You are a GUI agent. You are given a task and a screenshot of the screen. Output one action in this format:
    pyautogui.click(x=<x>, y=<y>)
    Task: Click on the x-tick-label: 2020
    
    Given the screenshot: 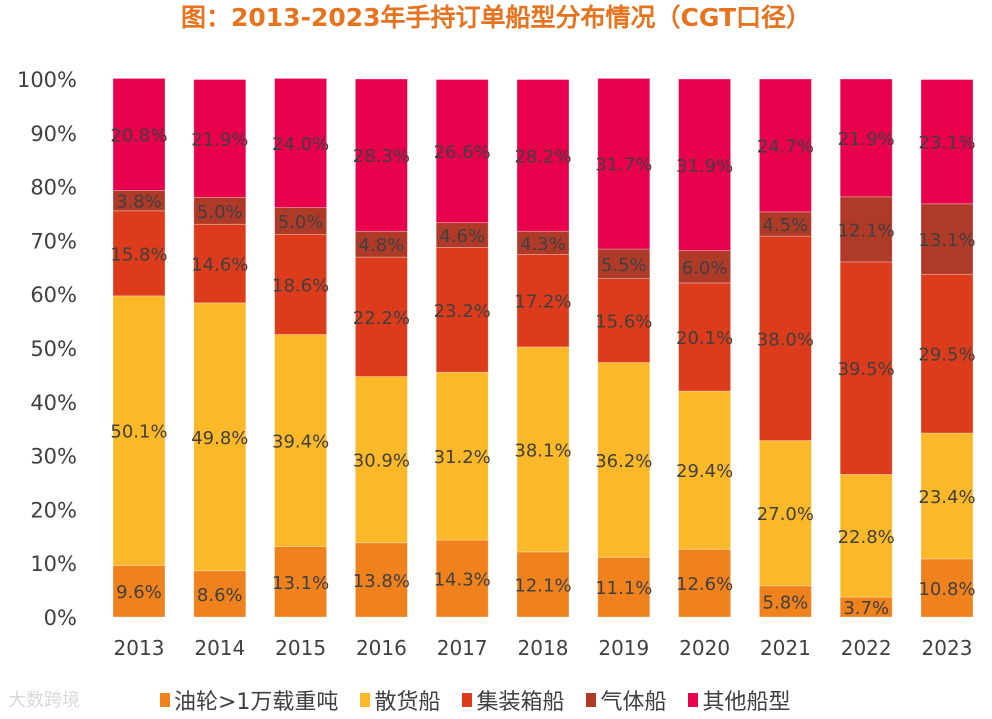 What is the action you would take?
    pyautogui.click(x=704, y=648)
    